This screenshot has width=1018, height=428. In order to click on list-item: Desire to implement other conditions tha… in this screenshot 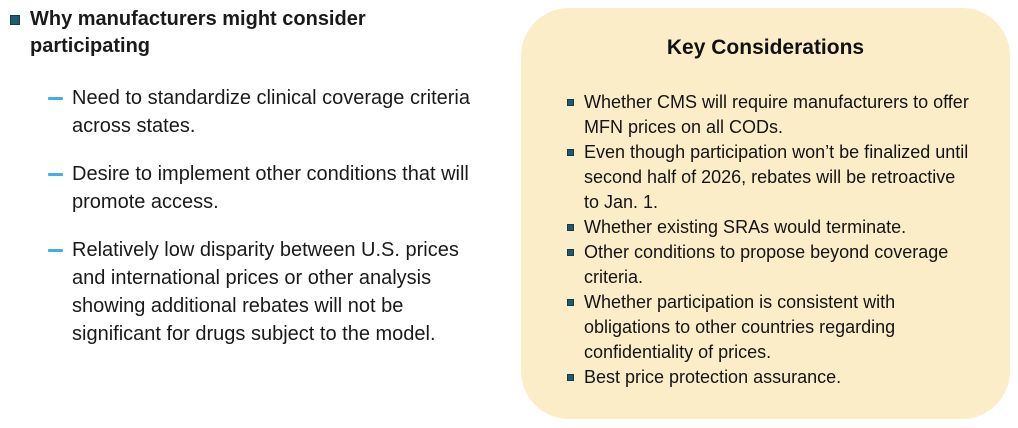, I will do `click(281, 188)`.